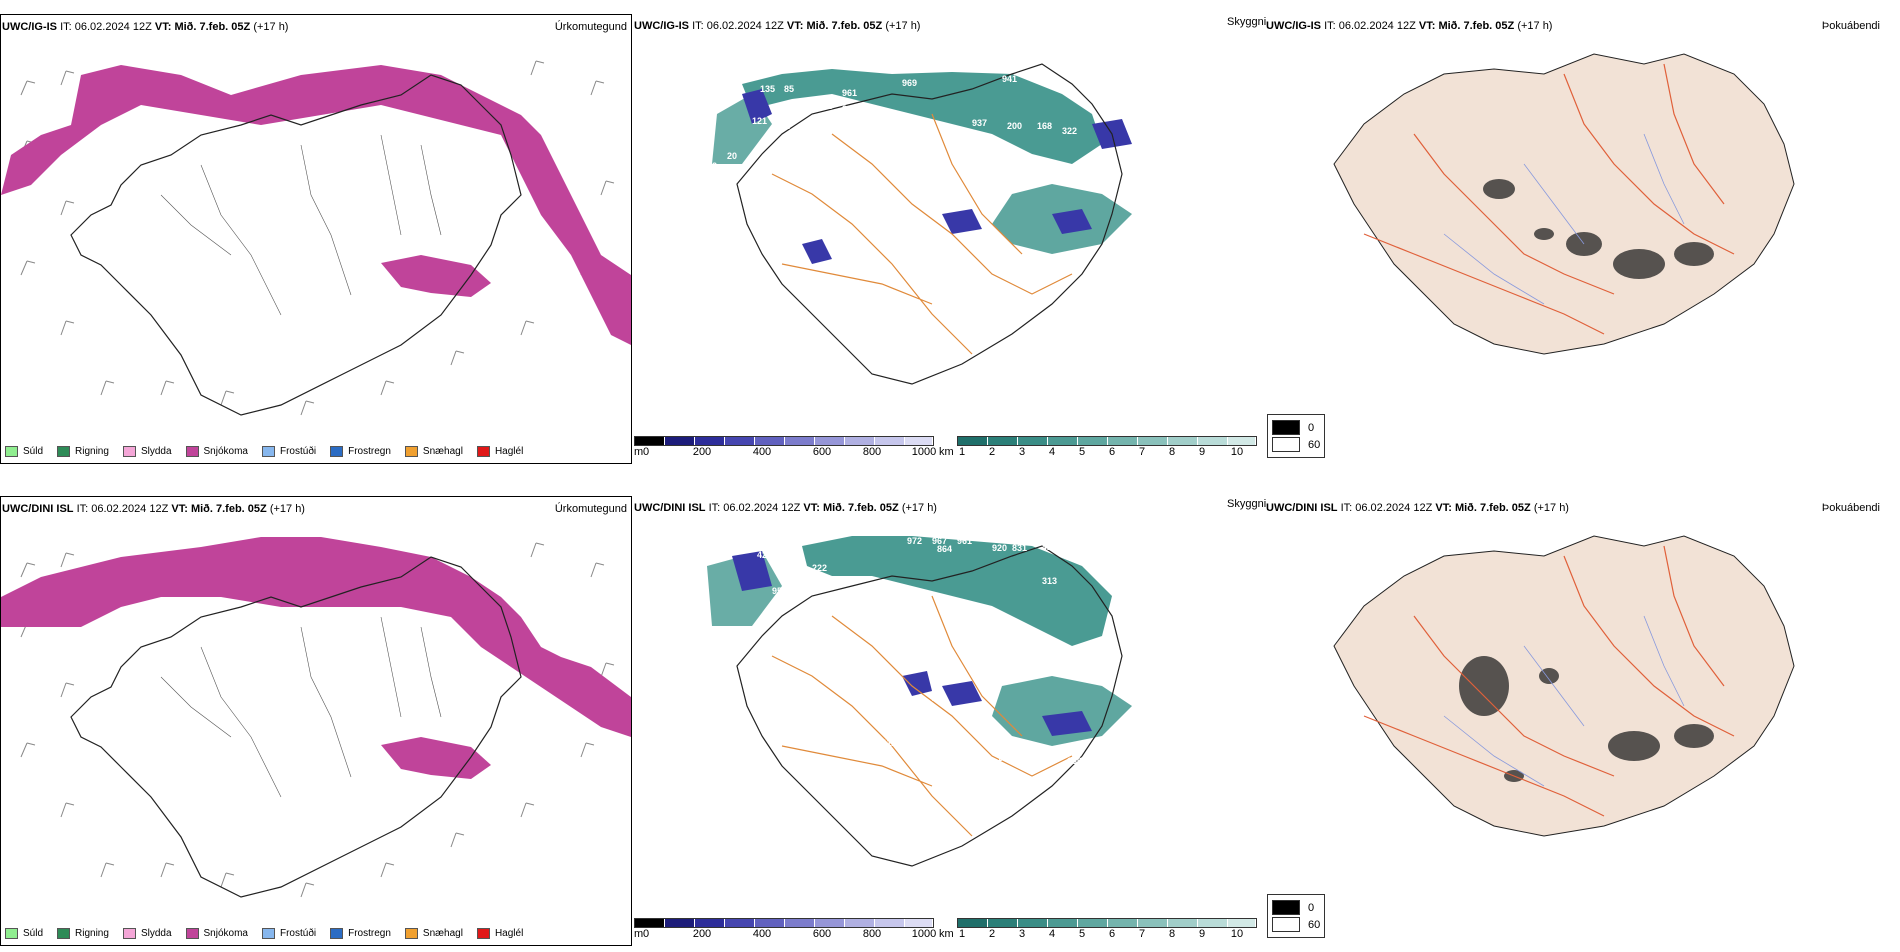  I want to click on visibility-tick: 9, so click(1202, 934).